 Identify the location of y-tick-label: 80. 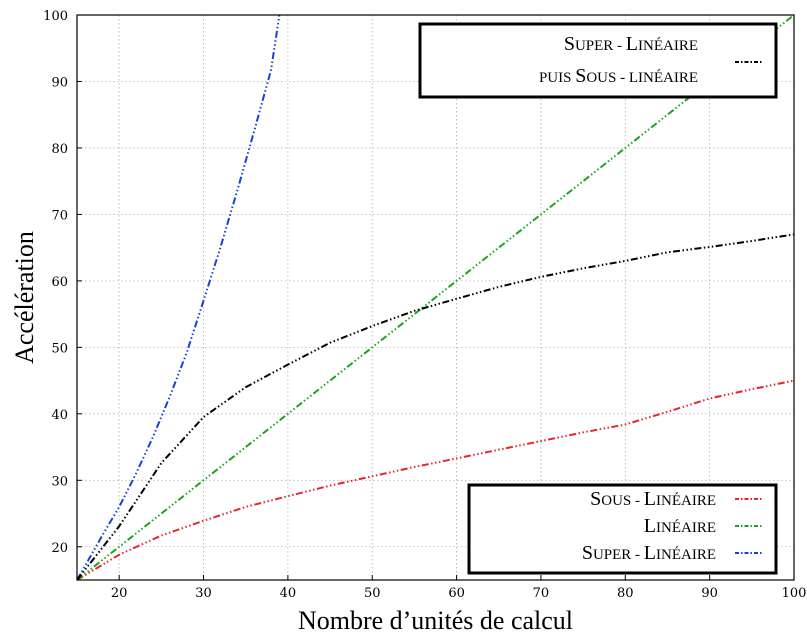
(59, 149).